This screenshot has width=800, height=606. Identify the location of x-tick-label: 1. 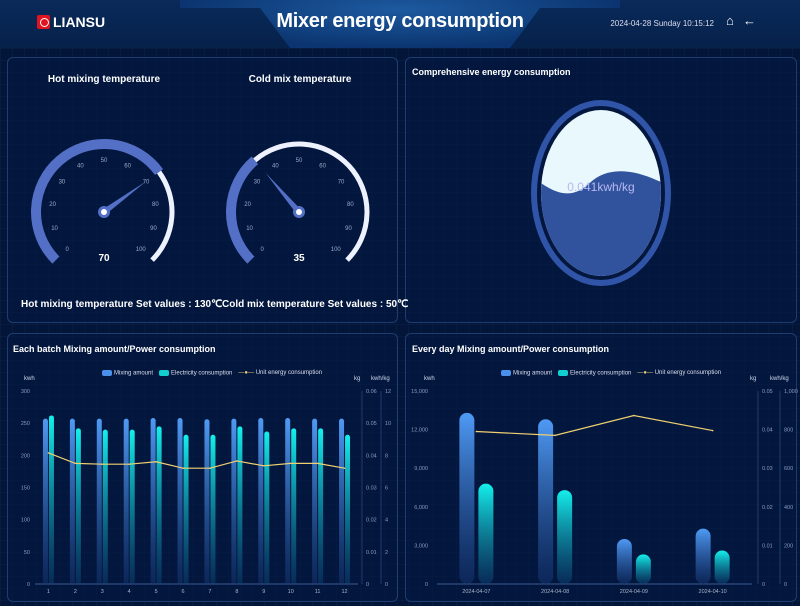
(48, 592).